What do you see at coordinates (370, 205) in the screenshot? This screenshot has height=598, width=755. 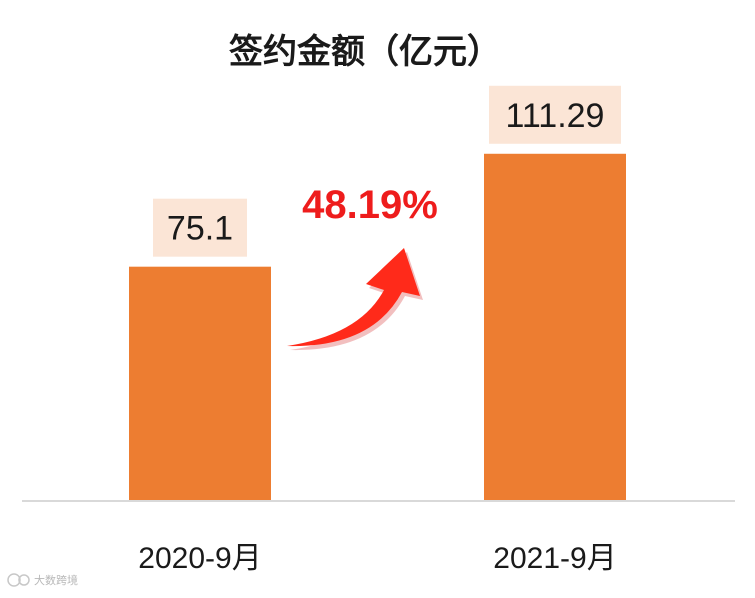 I see `growth-label: 48.19%` at bounding box center [370, 205].